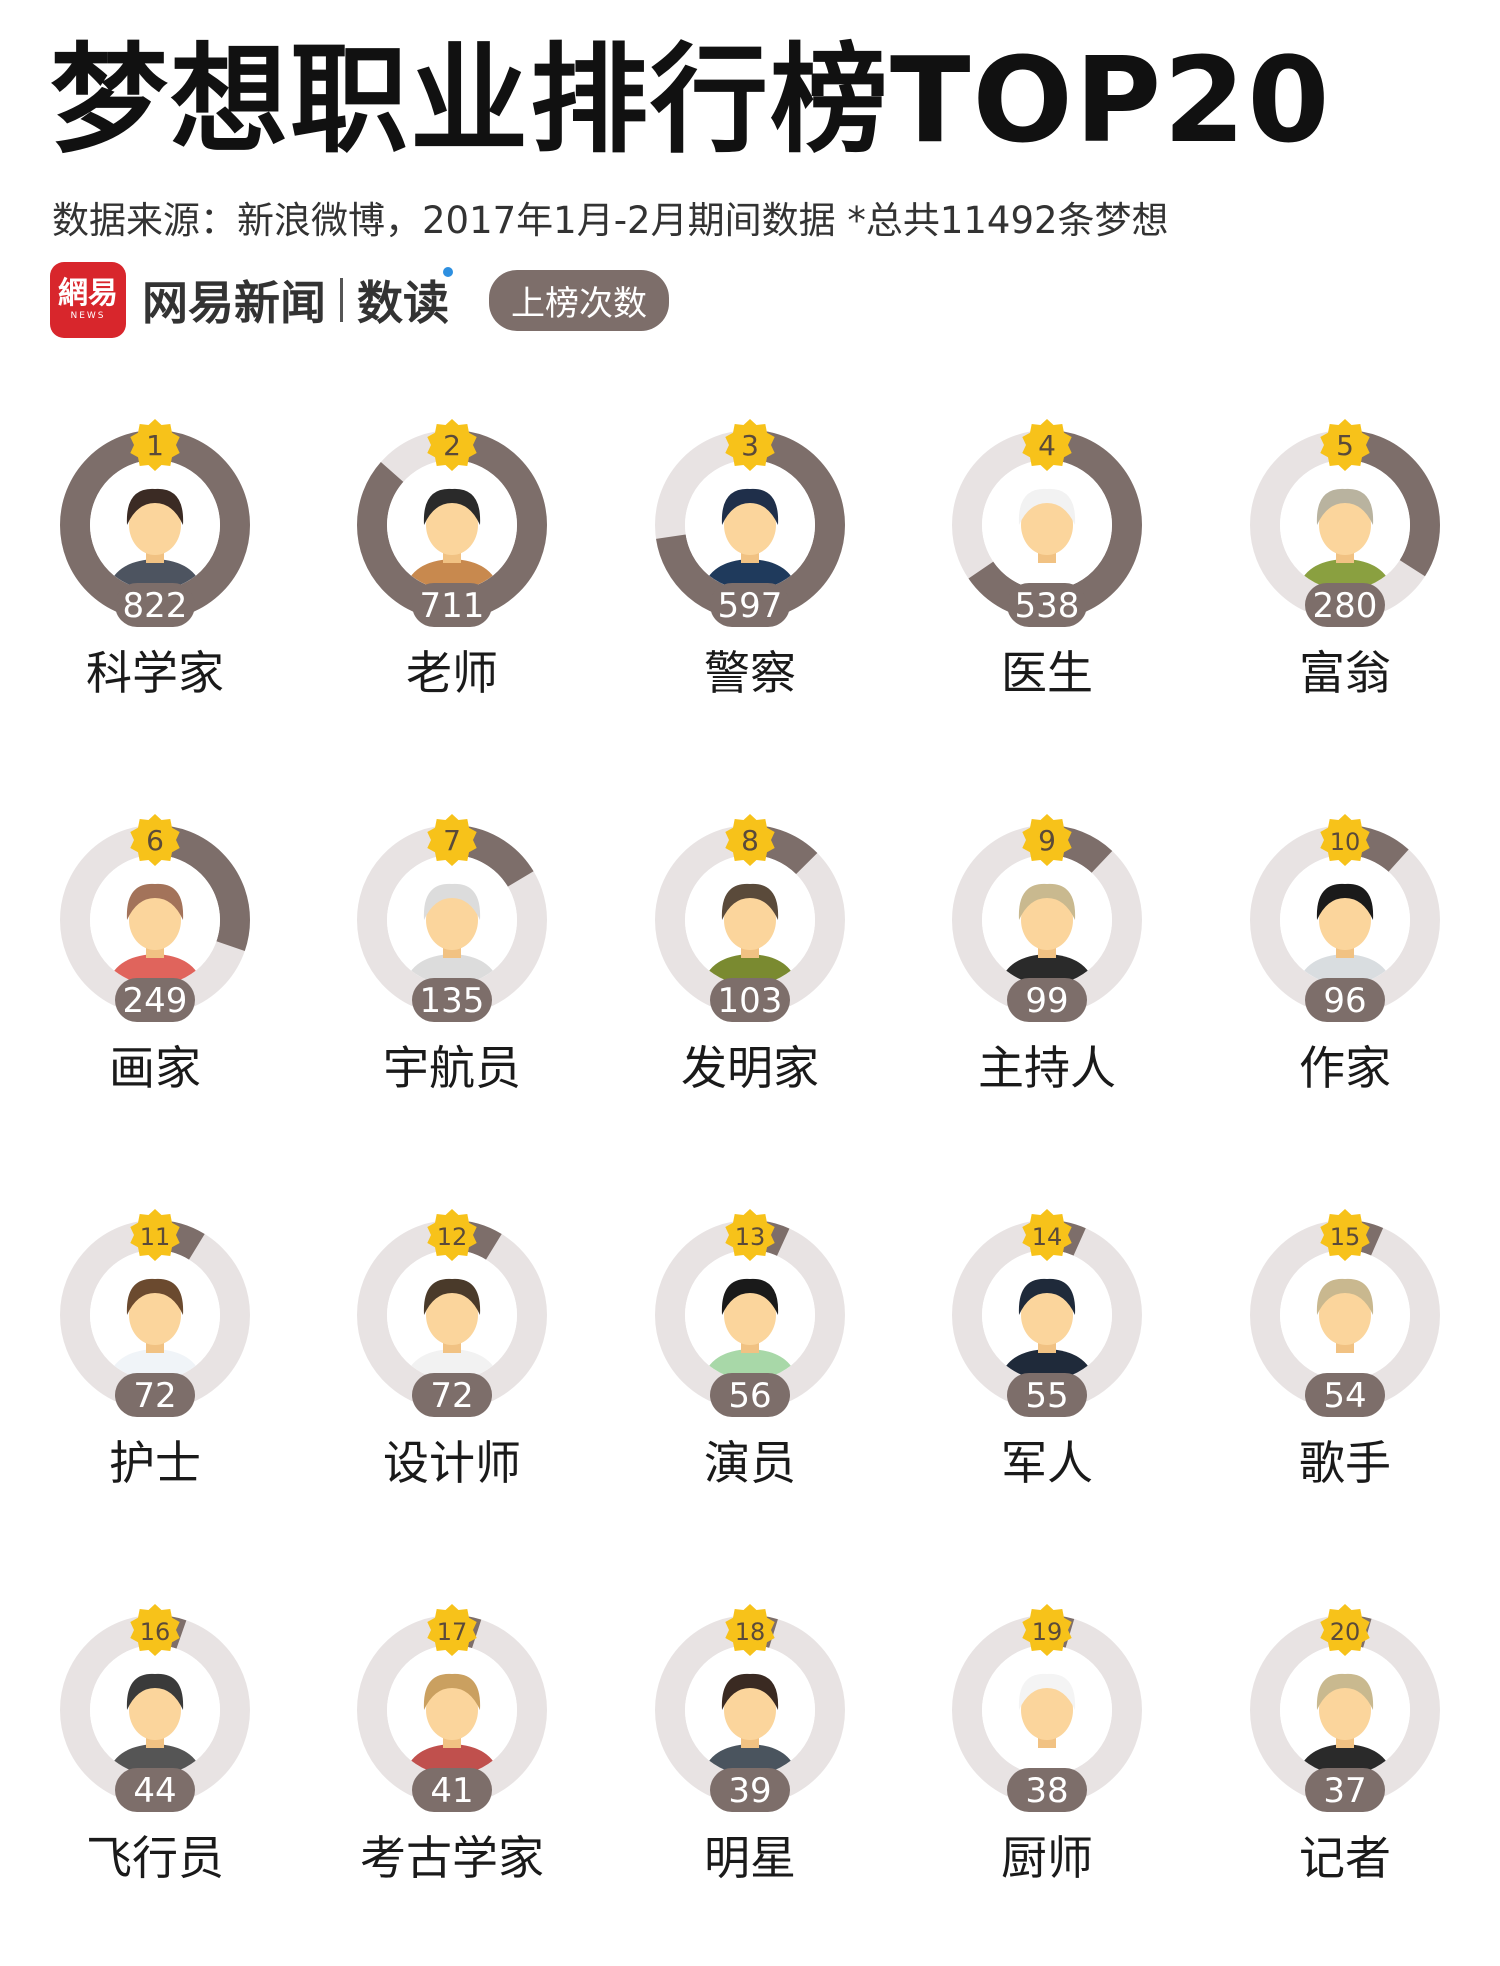 The image size is (1500, 1966). Describe the element at coordinates (403, 303) in the screenshot. I see `brand-read-label: 数读` at that location.